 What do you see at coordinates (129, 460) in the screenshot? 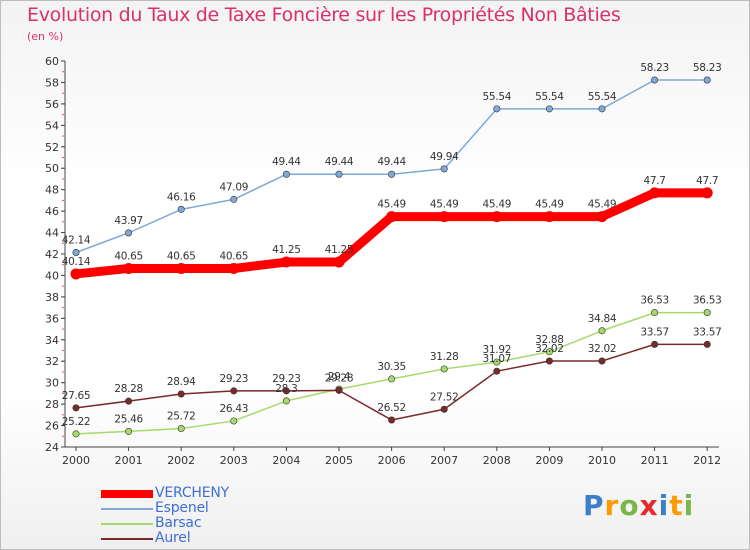
I see `x-tick-label: 2001` at bounding box center [129, 460].